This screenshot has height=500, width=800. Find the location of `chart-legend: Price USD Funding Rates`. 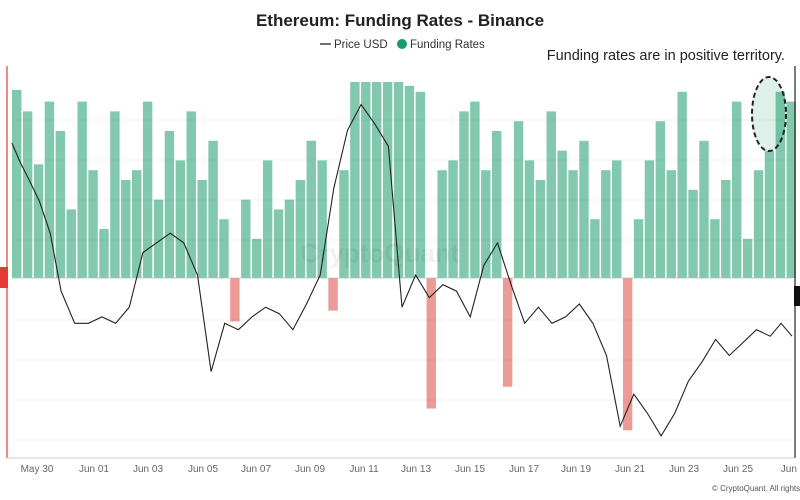

chart-legend: Price USD Funding Rates is located at coordinates (402, 45).